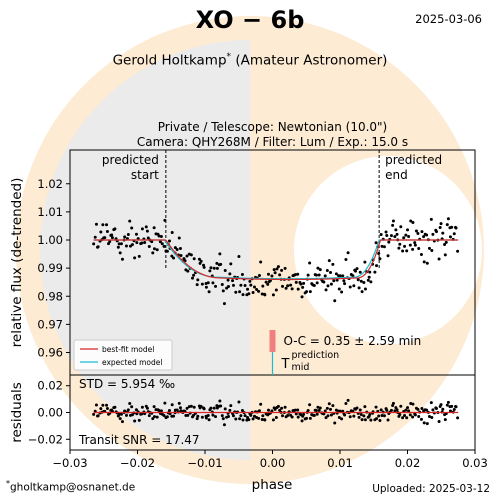 This screenshot has height=500, width=500. What do you see at coordinates (132, 362) in the screenshot?
I see `legend-expected-label: expected model` at bounding box center [132, 362].